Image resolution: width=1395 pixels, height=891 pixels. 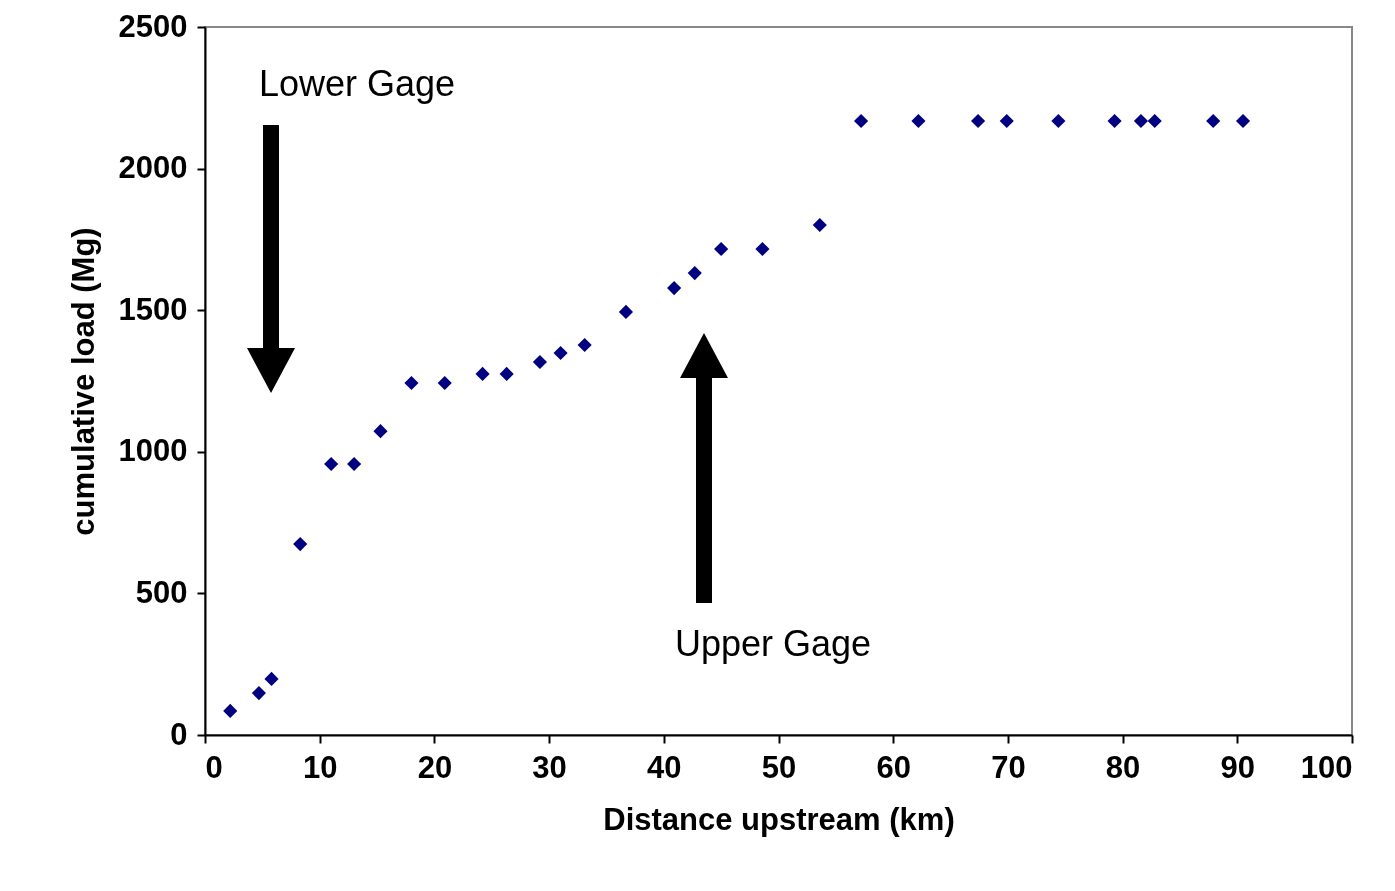 What do you see at coordinates (320, 767) in the screenshot?
I see `x-tick-label: 10` at bounding box center [320, 767].